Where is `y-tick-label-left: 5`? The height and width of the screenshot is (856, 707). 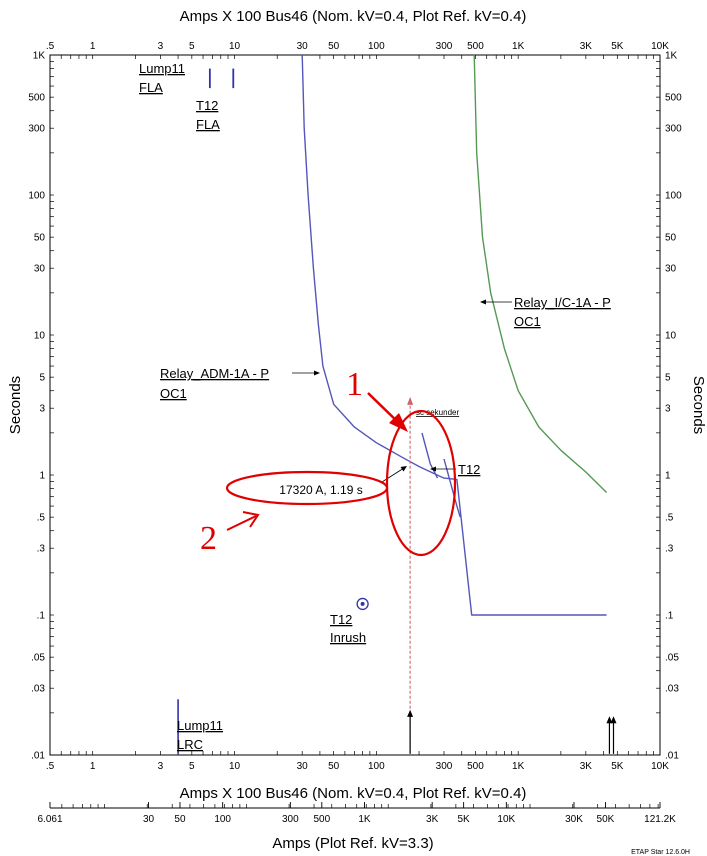
y-tick-label-left: 5 is located at coordinates (42, 378).